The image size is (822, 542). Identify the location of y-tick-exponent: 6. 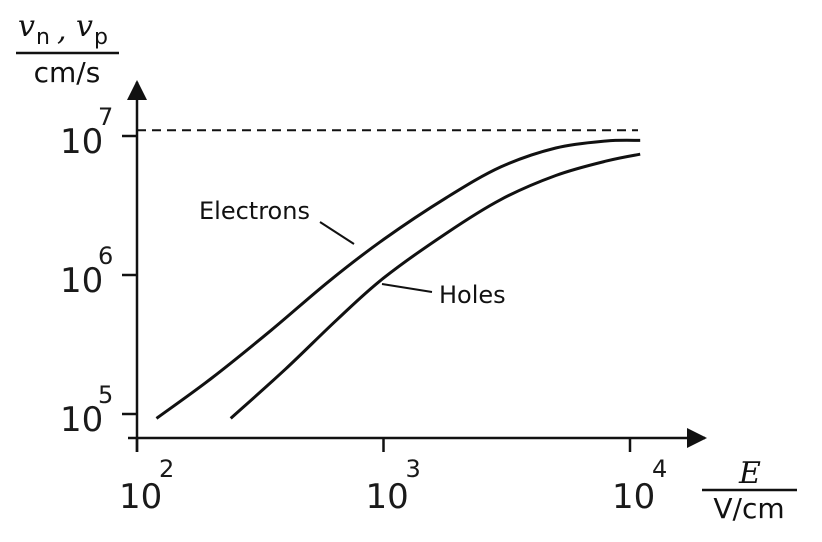
(105, 256).